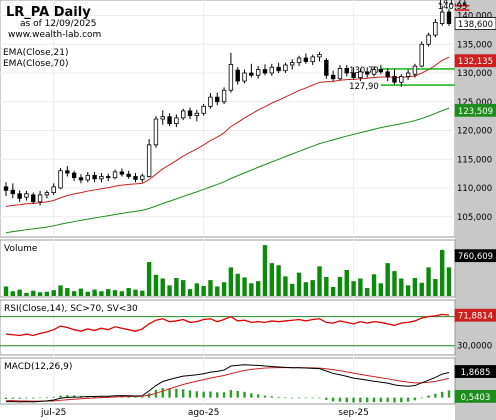  Describe the element at coordinates (475, 396) in the screenshot. I see `macd-hist-badge-bg` at that location.